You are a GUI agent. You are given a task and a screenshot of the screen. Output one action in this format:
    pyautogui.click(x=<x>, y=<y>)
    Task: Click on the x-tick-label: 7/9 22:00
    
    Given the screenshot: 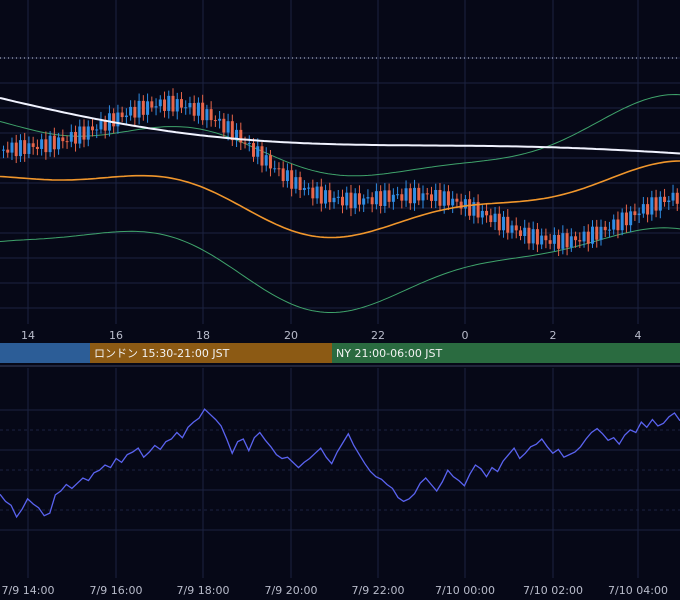 What is the action you would take?
    pyautogui.click(x=378, y=590)
    